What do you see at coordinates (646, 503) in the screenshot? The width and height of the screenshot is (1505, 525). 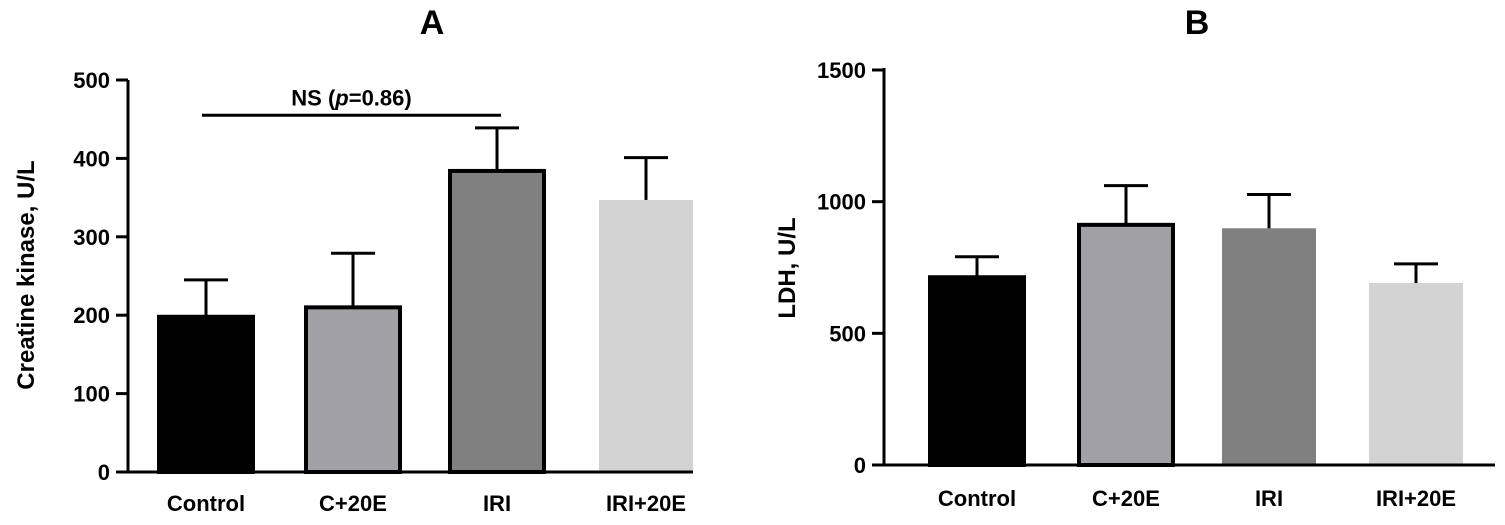 I see `panel-a-category-label-iri-20e: IRI+20E` at bounding box center [646, 503].